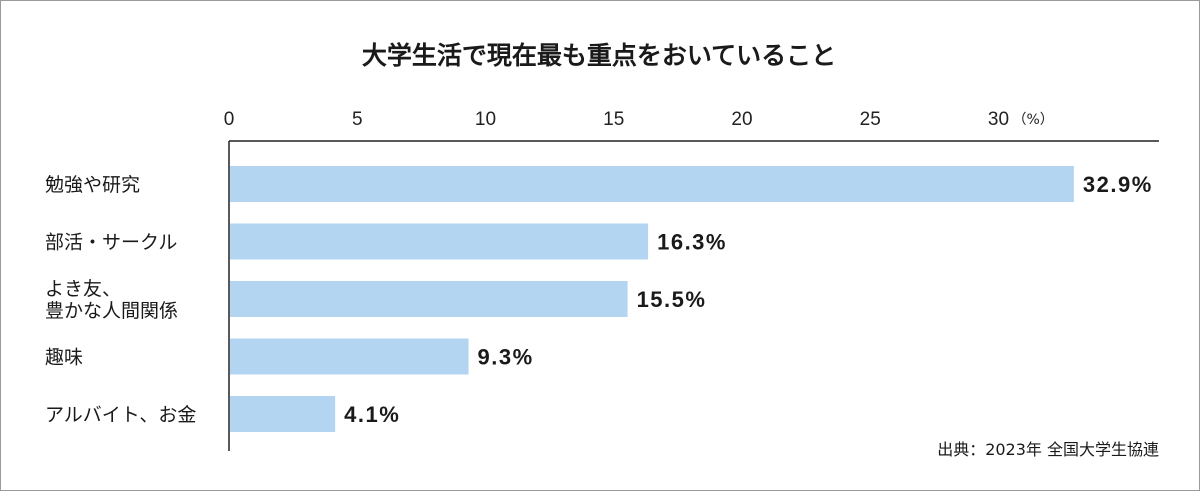 The image size is (1200, 491). I want to click on x-tick-label: 20, so click(741, 119).